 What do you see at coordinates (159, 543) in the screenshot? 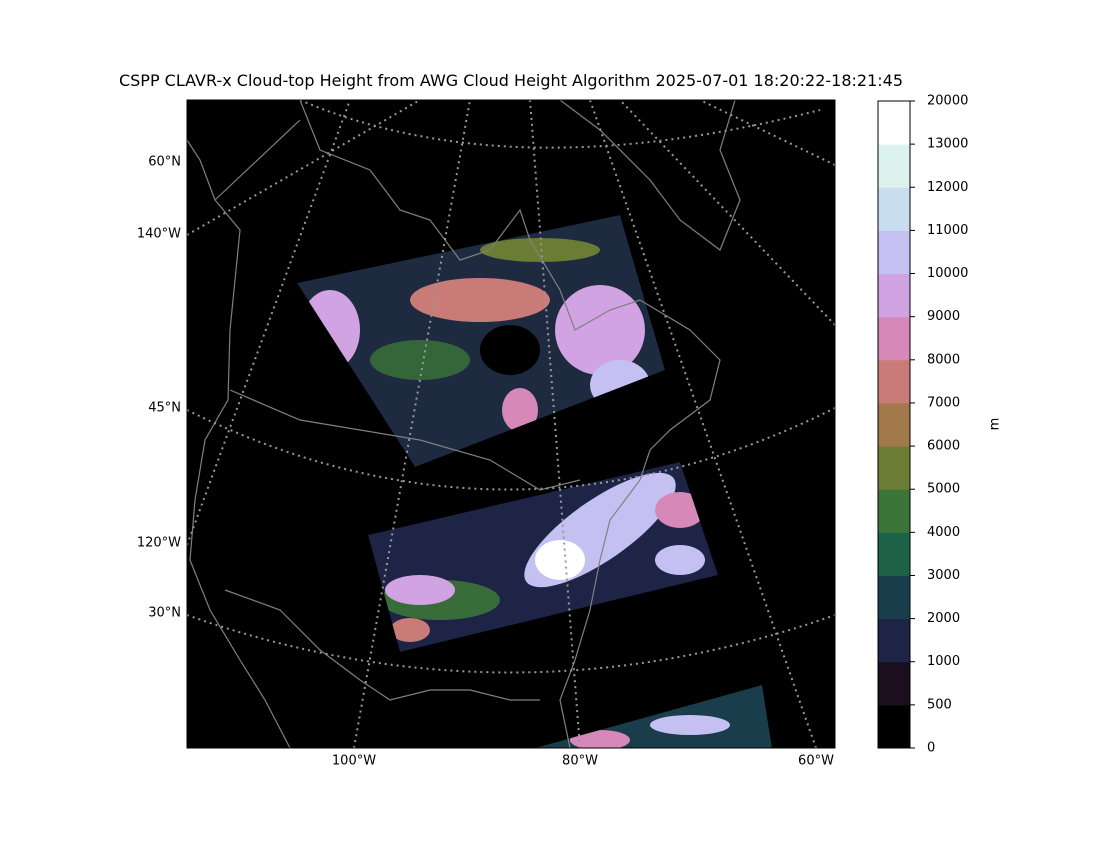
I see `axis-label: 120°W` at bounding box center [159, 543].